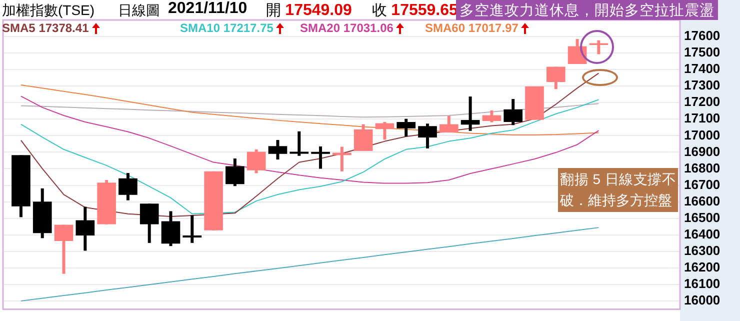 The width and height of the screenshot is (740, 321). I want to click on annotation: 17217.75, so click(248, 28).